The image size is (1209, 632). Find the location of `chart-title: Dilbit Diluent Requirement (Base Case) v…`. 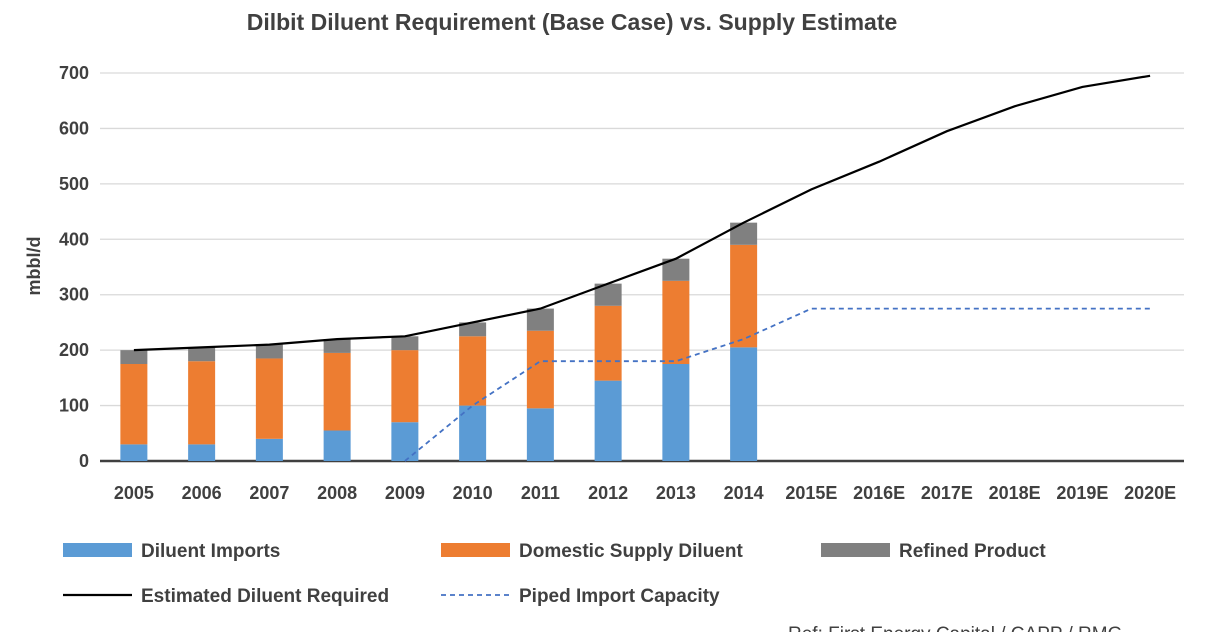

chart-title: Dilbit Diluent Requirement (Base Case) v… is located at coordinates (572, 22).